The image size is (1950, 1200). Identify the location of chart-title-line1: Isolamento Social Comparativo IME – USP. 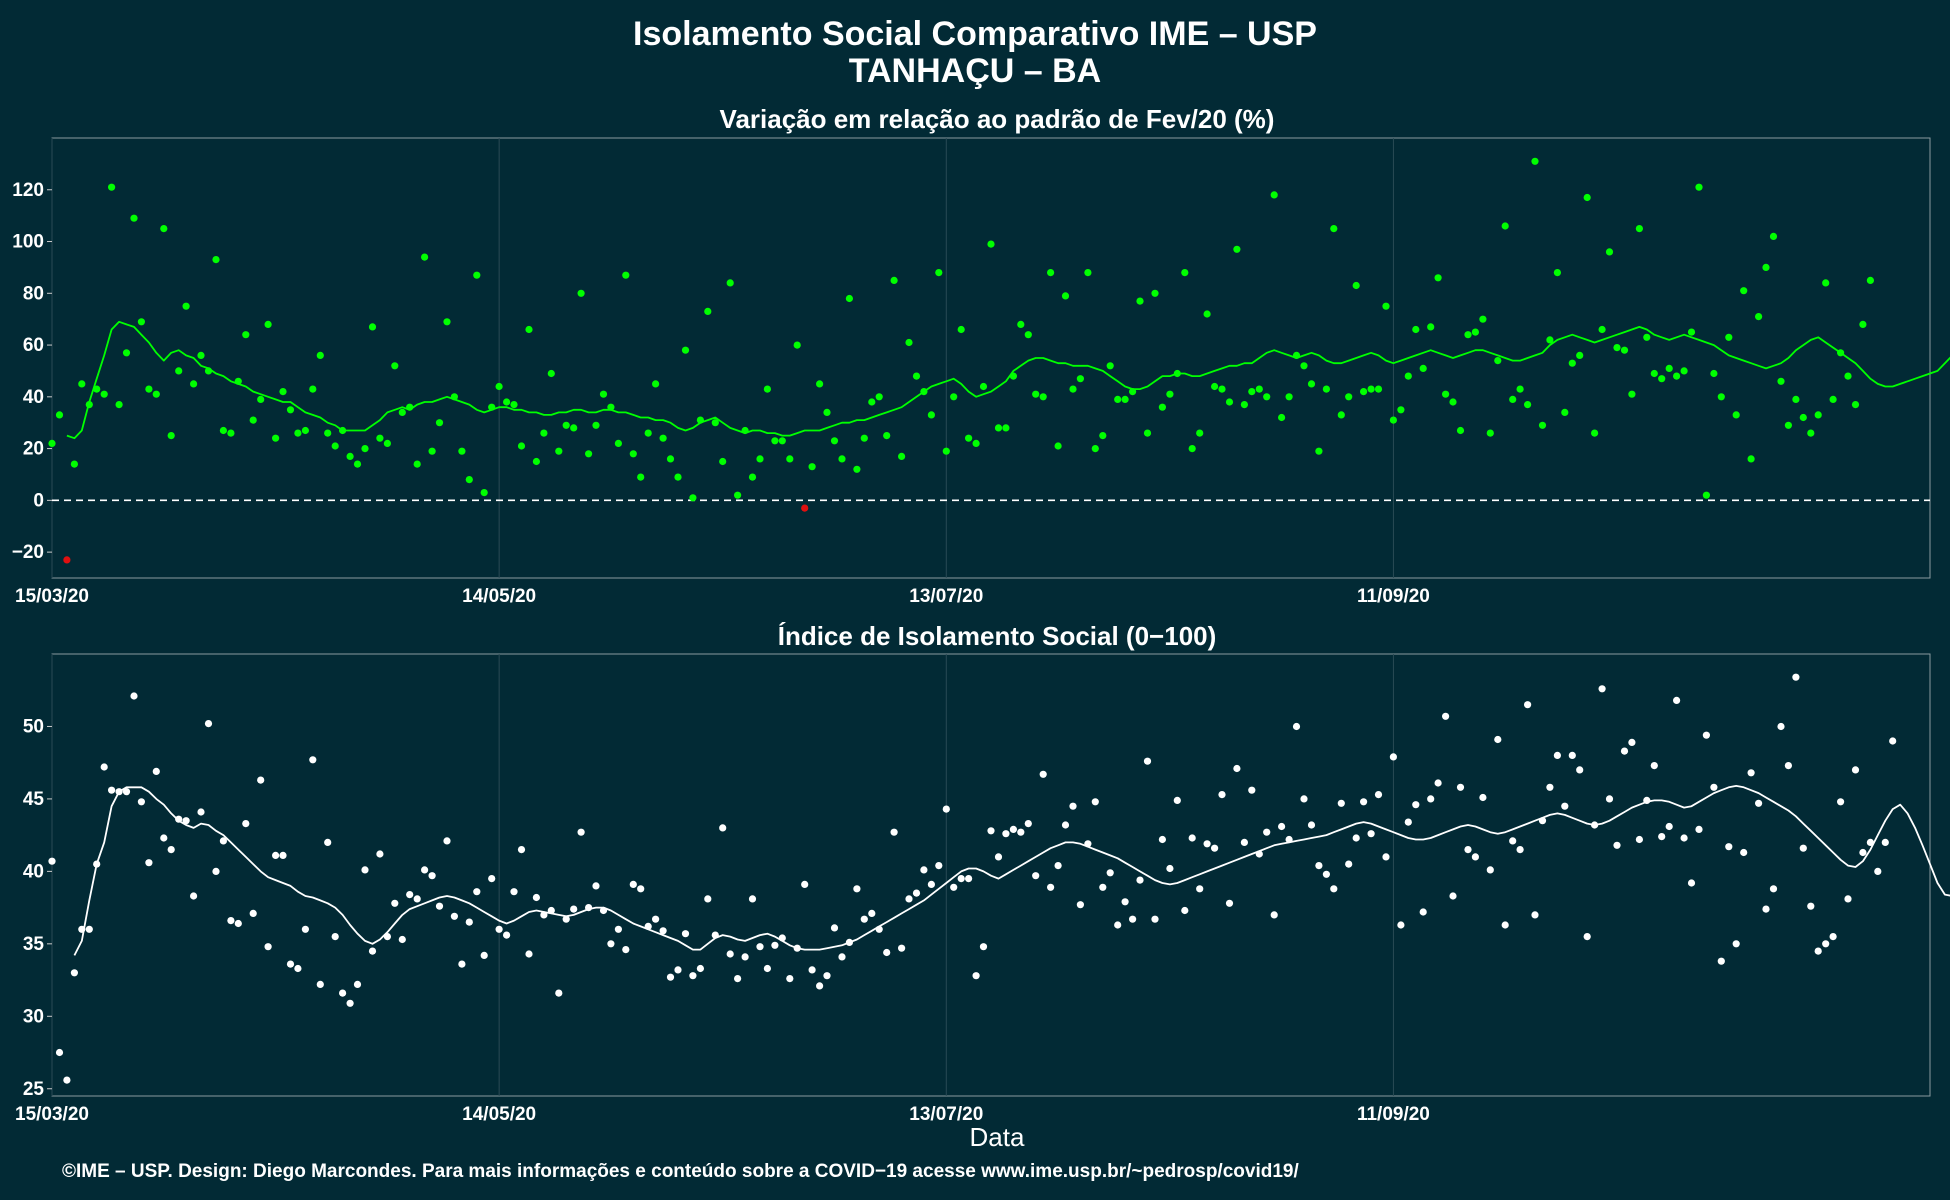
(975, 34).